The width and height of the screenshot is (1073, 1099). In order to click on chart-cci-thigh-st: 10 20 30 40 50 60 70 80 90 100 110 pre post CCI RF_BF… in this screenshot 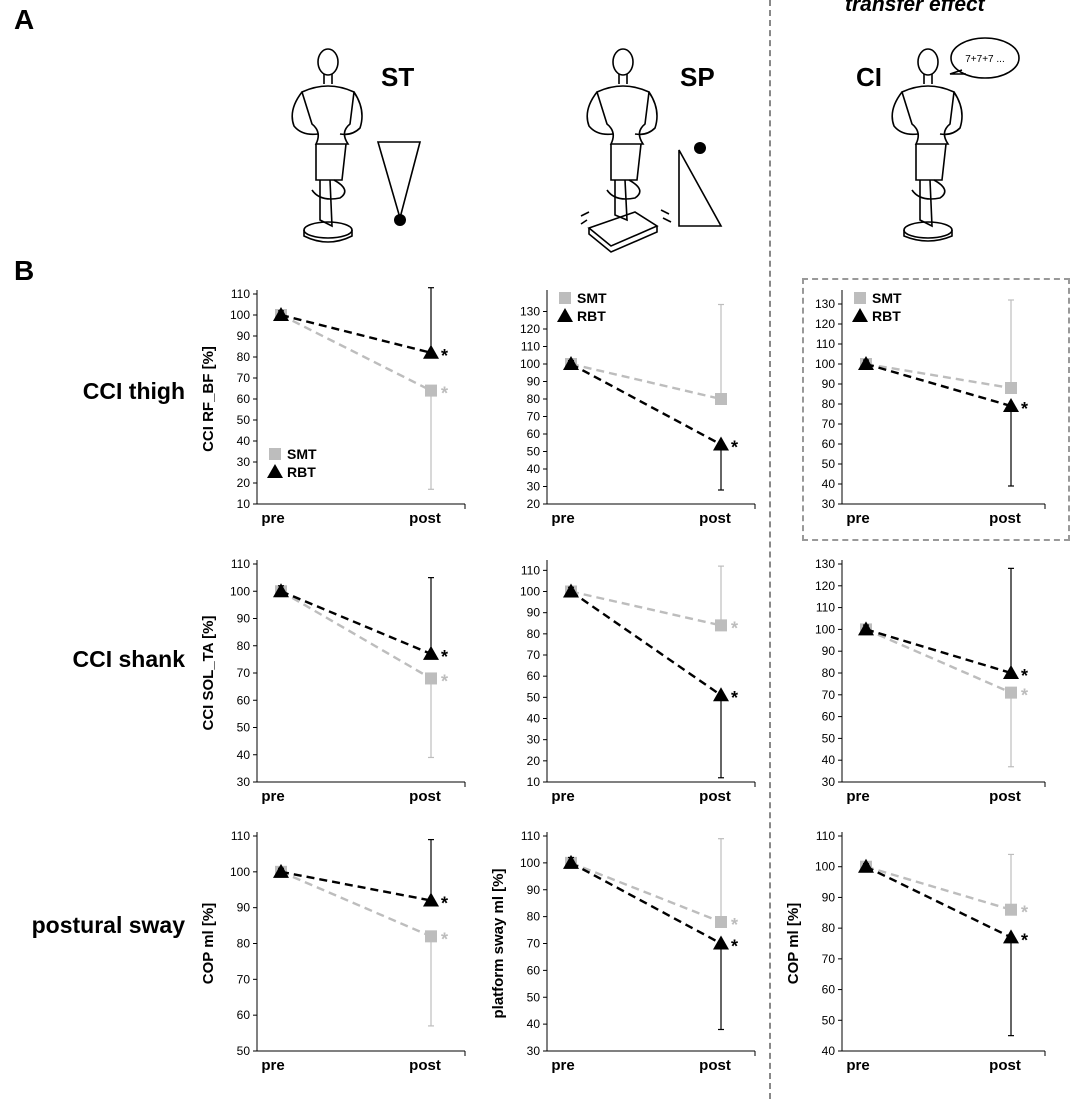, I will do `click(333, 407)`.